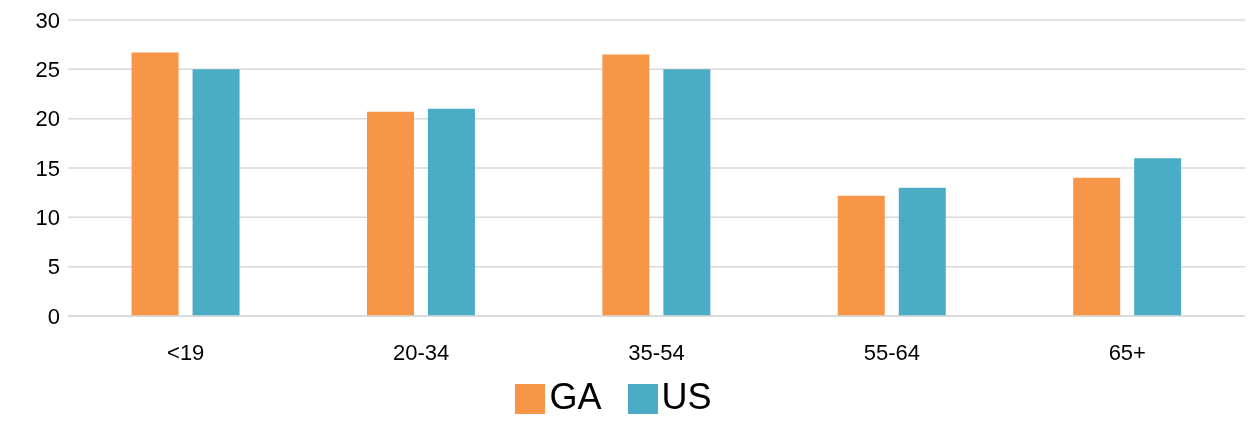 The width and height of the screenshot is (1253, 423). Describe the element at coordinates (421, 352) in the screenshot. I see `x-tick-label: 20-34` at that location.